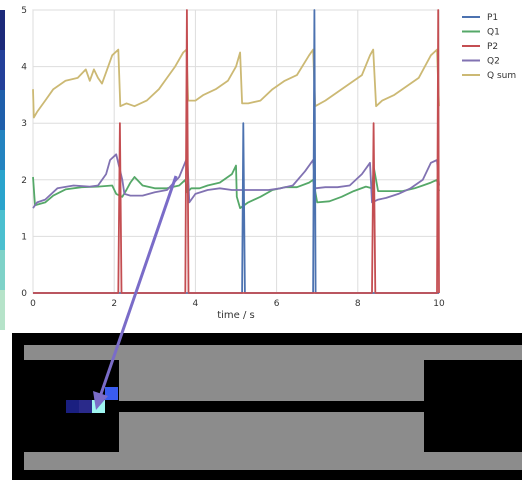 The width and height of the screenshot is (522, 480). I want to click on legend-label: P1, so click(492, 18).